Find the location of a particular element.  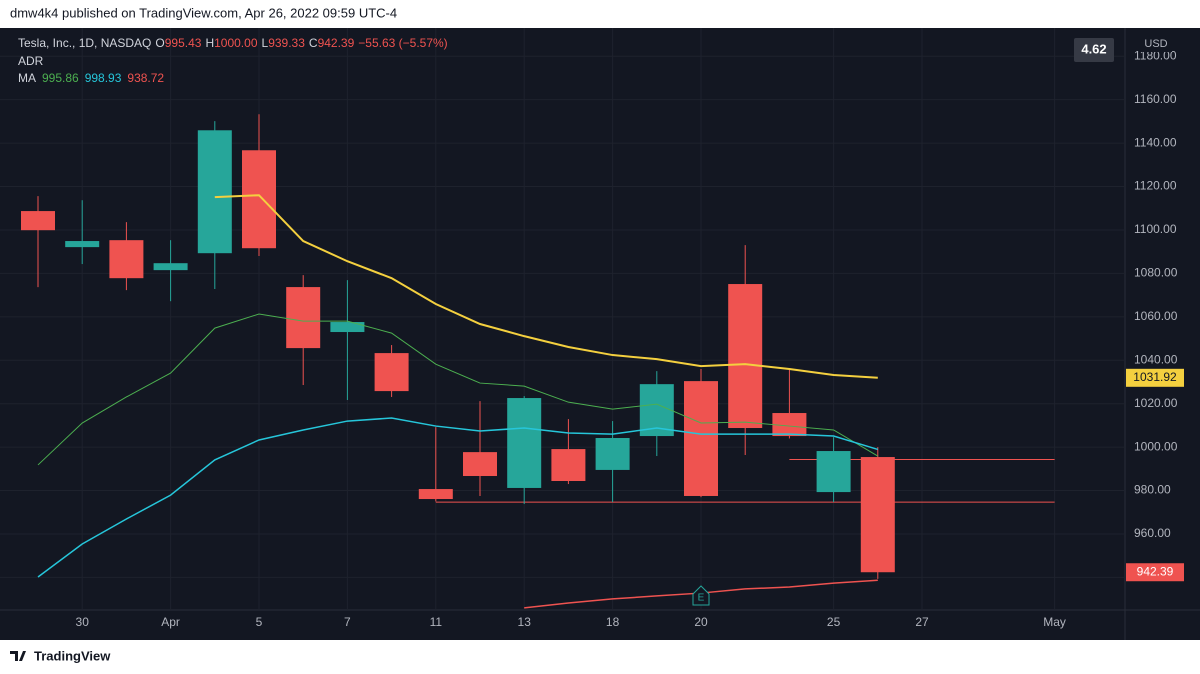

currency: USD is located at coordinates (1155, 44).